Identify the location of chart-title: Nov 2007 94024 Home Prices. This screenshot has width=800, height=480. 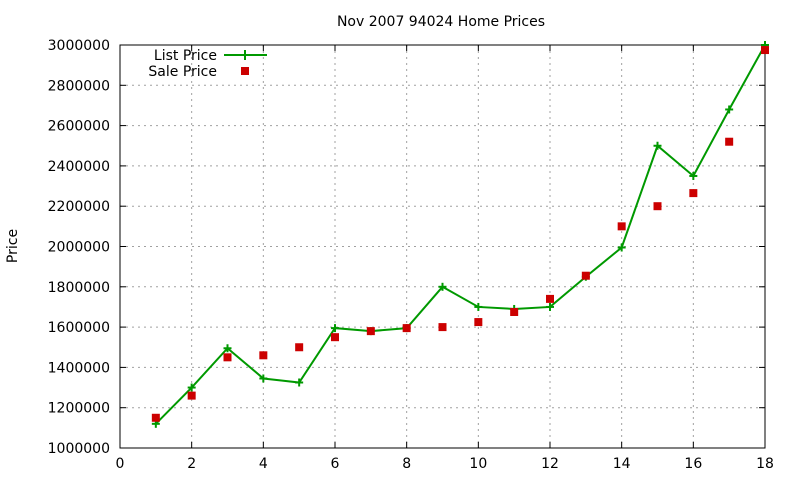
(441, 22).